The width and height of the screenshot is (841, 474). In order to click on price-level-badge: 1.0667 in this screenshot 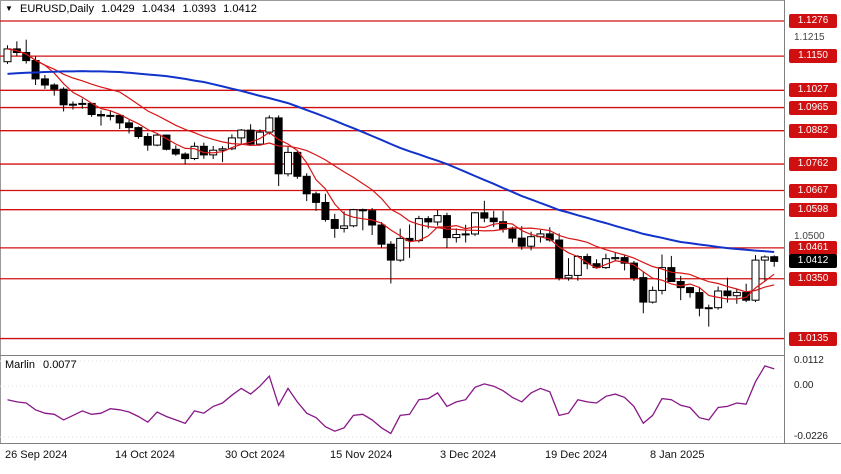, I will do `click(813, 190)`.